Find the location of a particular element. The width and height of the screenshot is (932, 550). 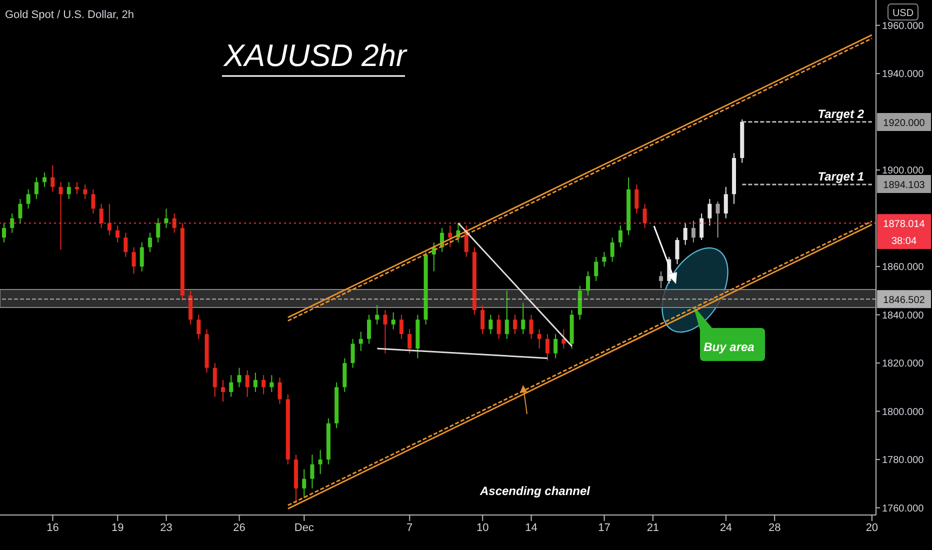

x-tick-label: 10 is located at coordinates (482, 528).